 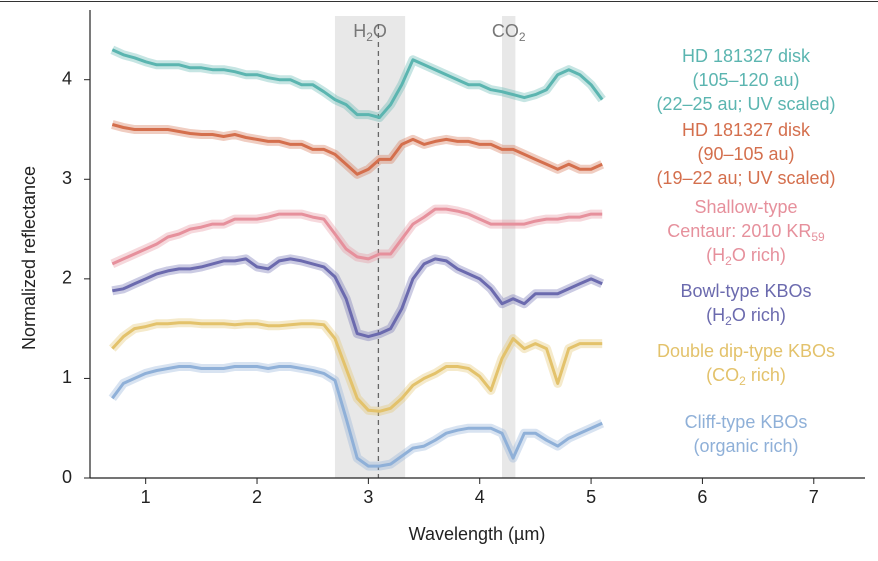 I want to click on rich-label: CO2, so click(x=509, y=32).